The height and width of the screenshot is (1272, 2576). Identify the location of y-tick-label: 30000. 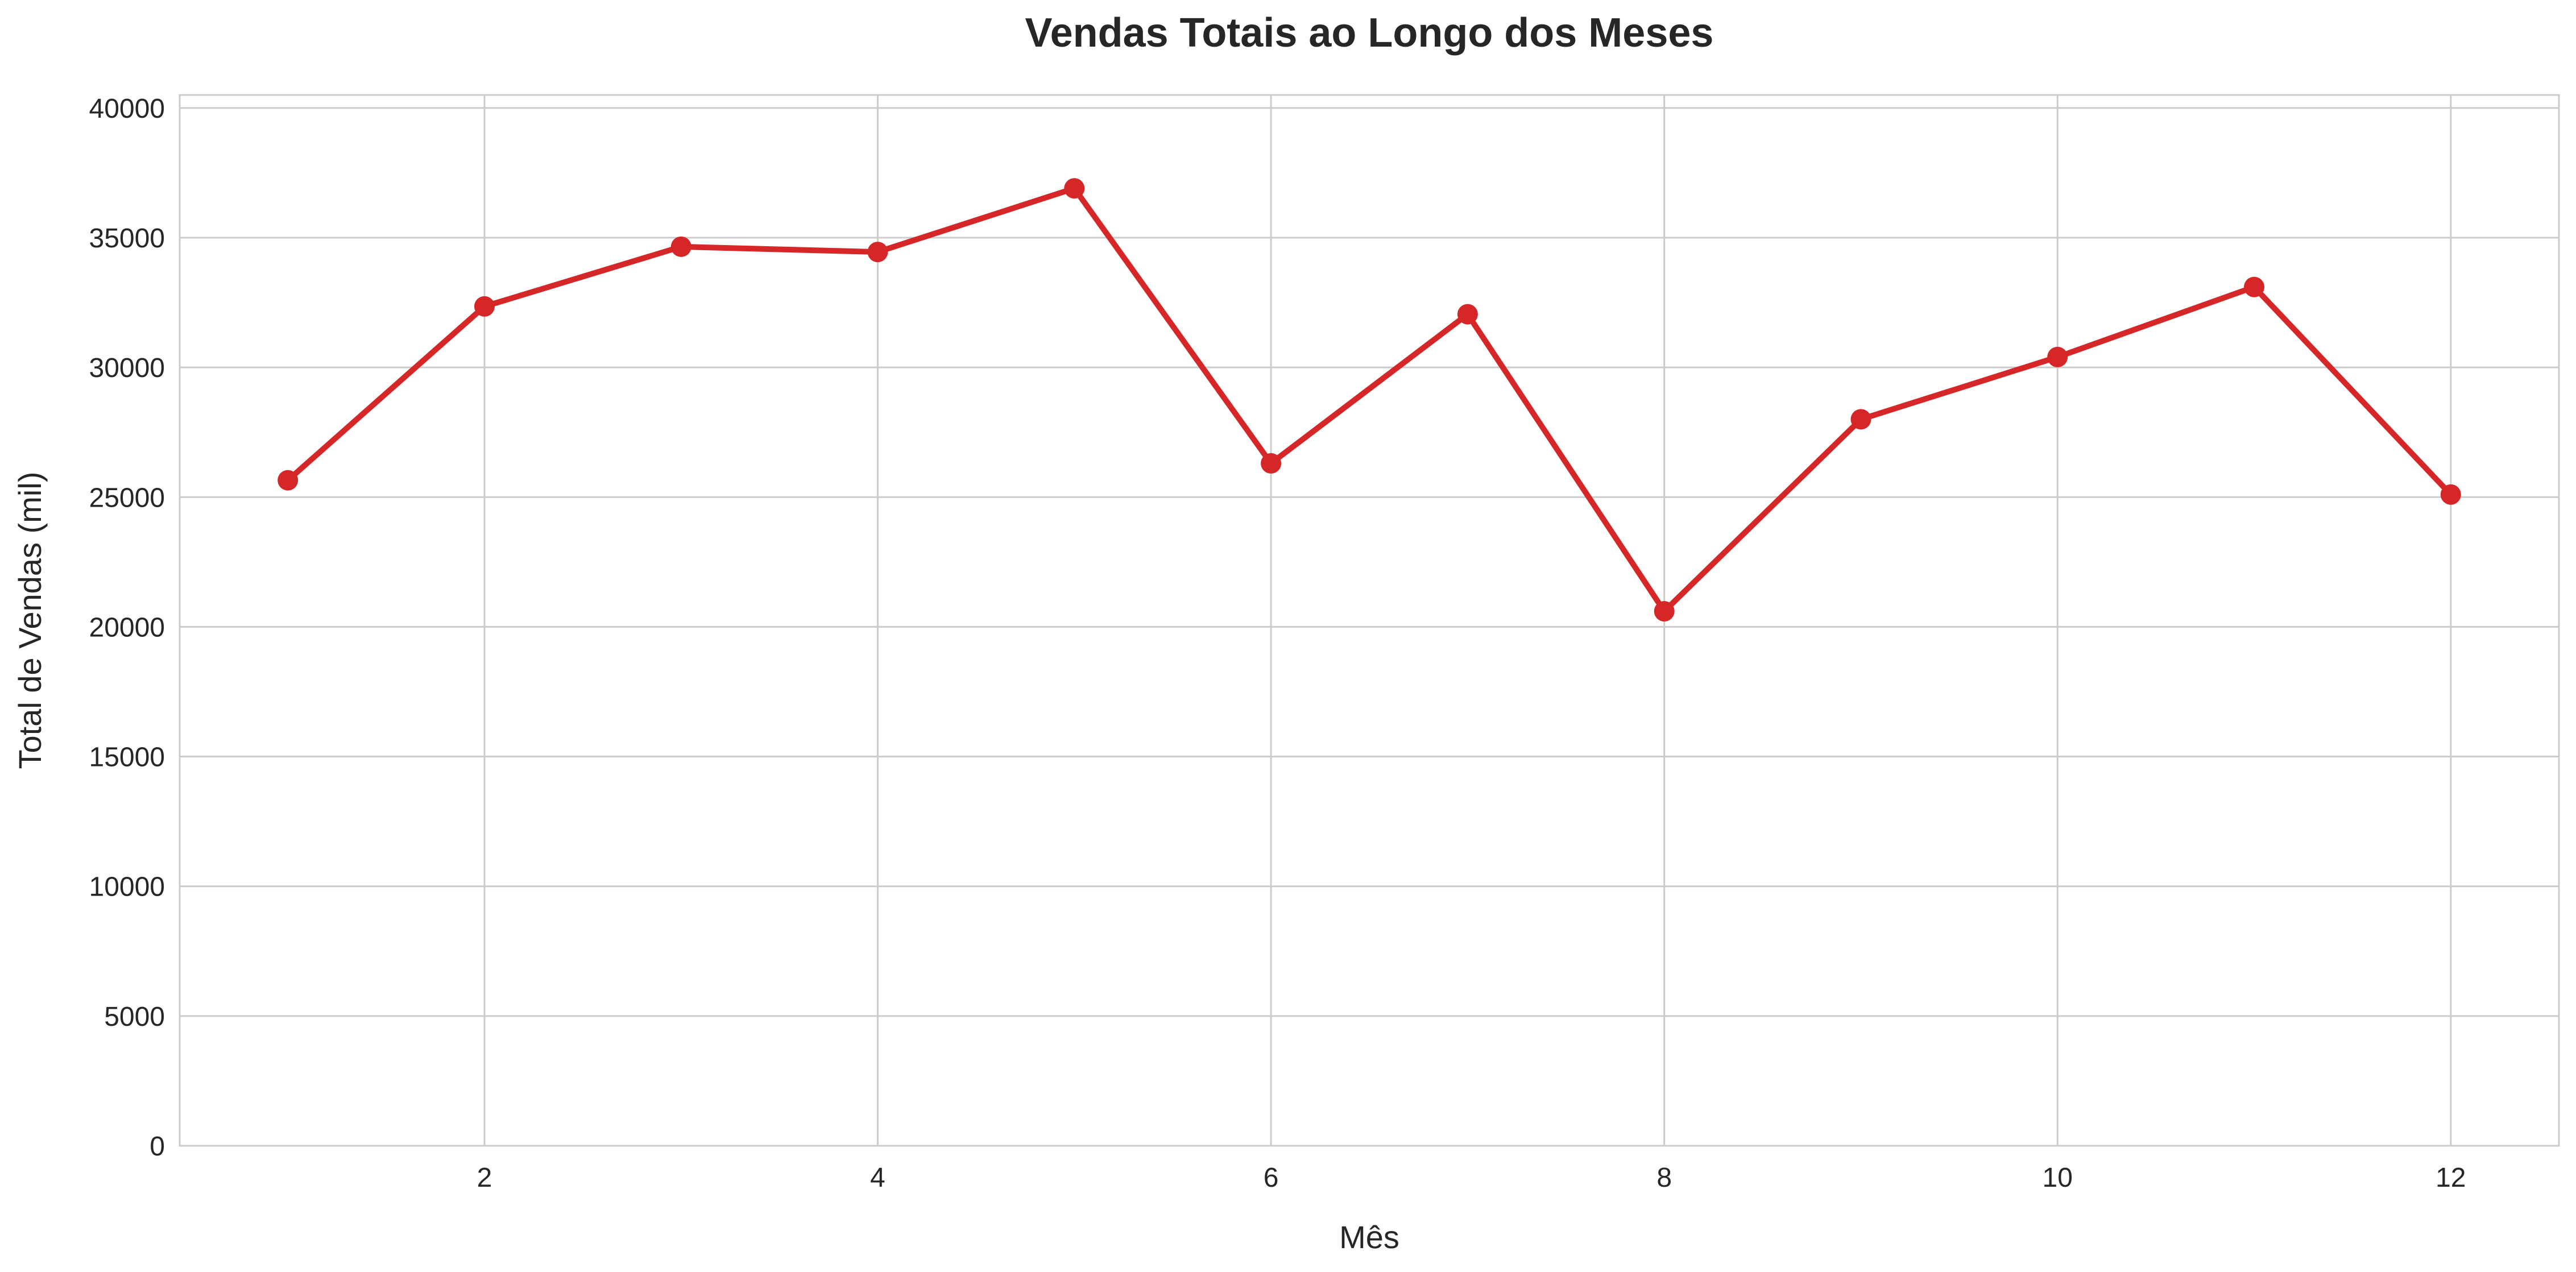
(127, 368).